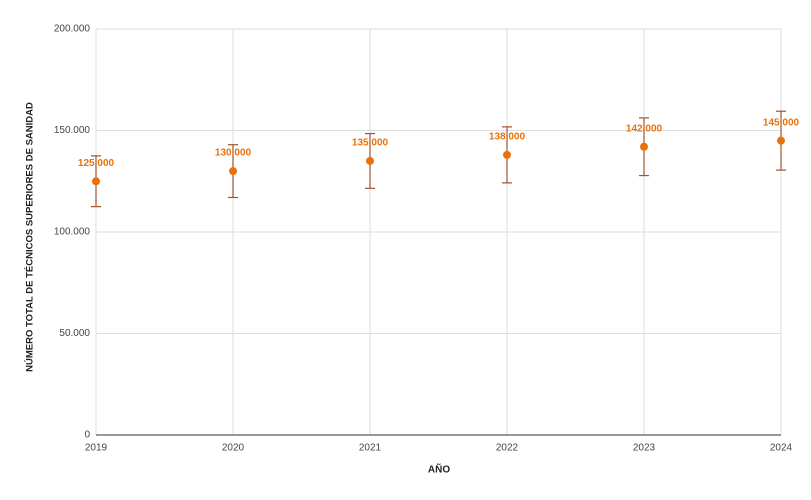 The image size is (811, 500). What do you see at coordinates (507, 448) in the screenshot?
I see `x-tick-label: 2022` at bounding box center [507, 448].